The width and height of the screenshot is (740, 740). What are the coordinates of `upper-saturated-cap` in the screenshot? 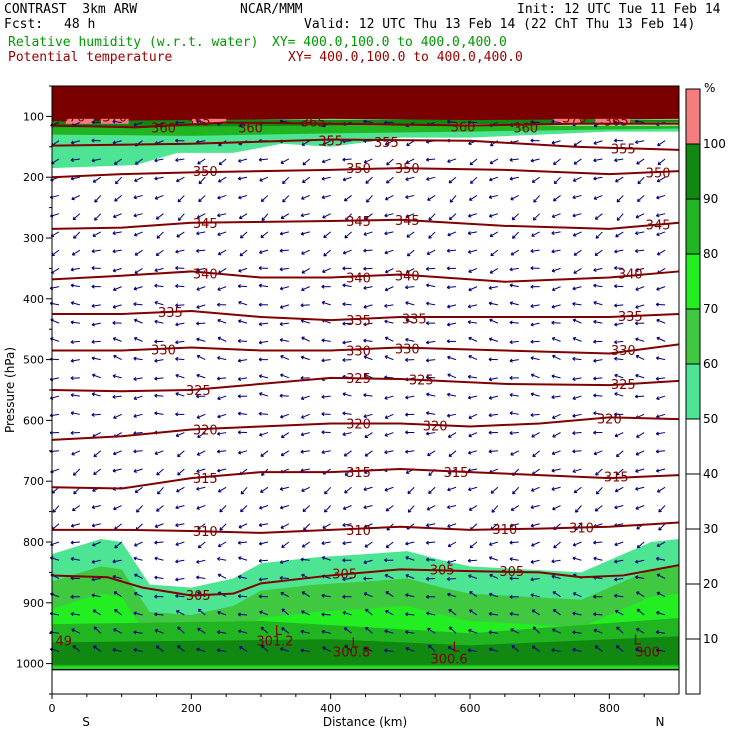 It's located at (365, 104).